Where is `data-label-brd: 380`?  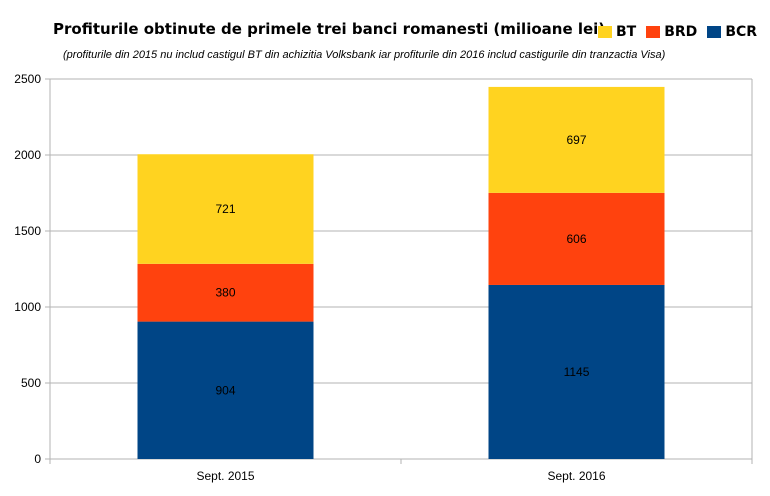 data-label-brd: 380 is located at coordinates (225, 293).